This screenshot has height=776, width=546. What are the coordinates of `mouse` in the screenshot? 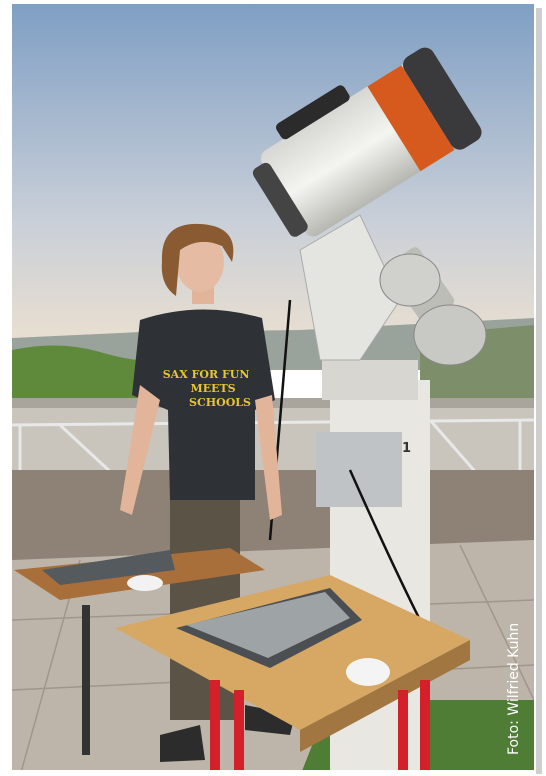 It's located at (145, 583).